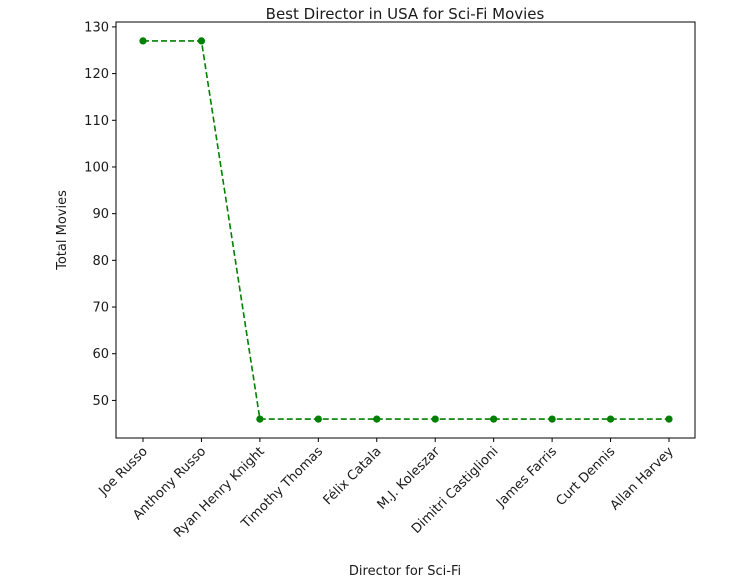 This screenshot has height=579, width=750. What do you see at coordinates (405, 14) in the screenshot?
I see `chart-title: Best Director in USA for Sci-Fi Movies` at bounding box center [405, 14].